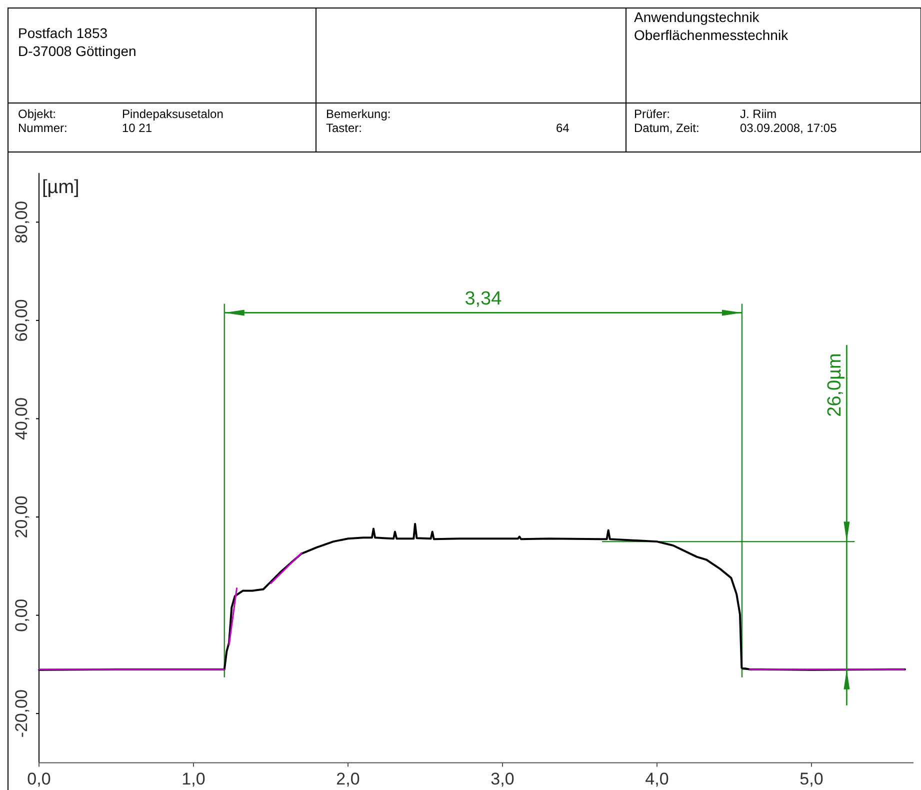 Image resolution: width=921 pixels, height=790 pixels. I want to click on text: Prüfer:, so click(652, 114).